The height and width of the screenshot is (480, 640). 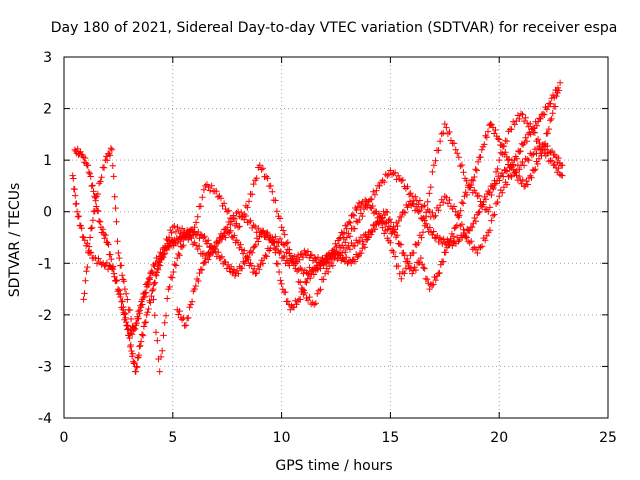 I want to click on y-tick-label: 0, so click(x=47, y=213).